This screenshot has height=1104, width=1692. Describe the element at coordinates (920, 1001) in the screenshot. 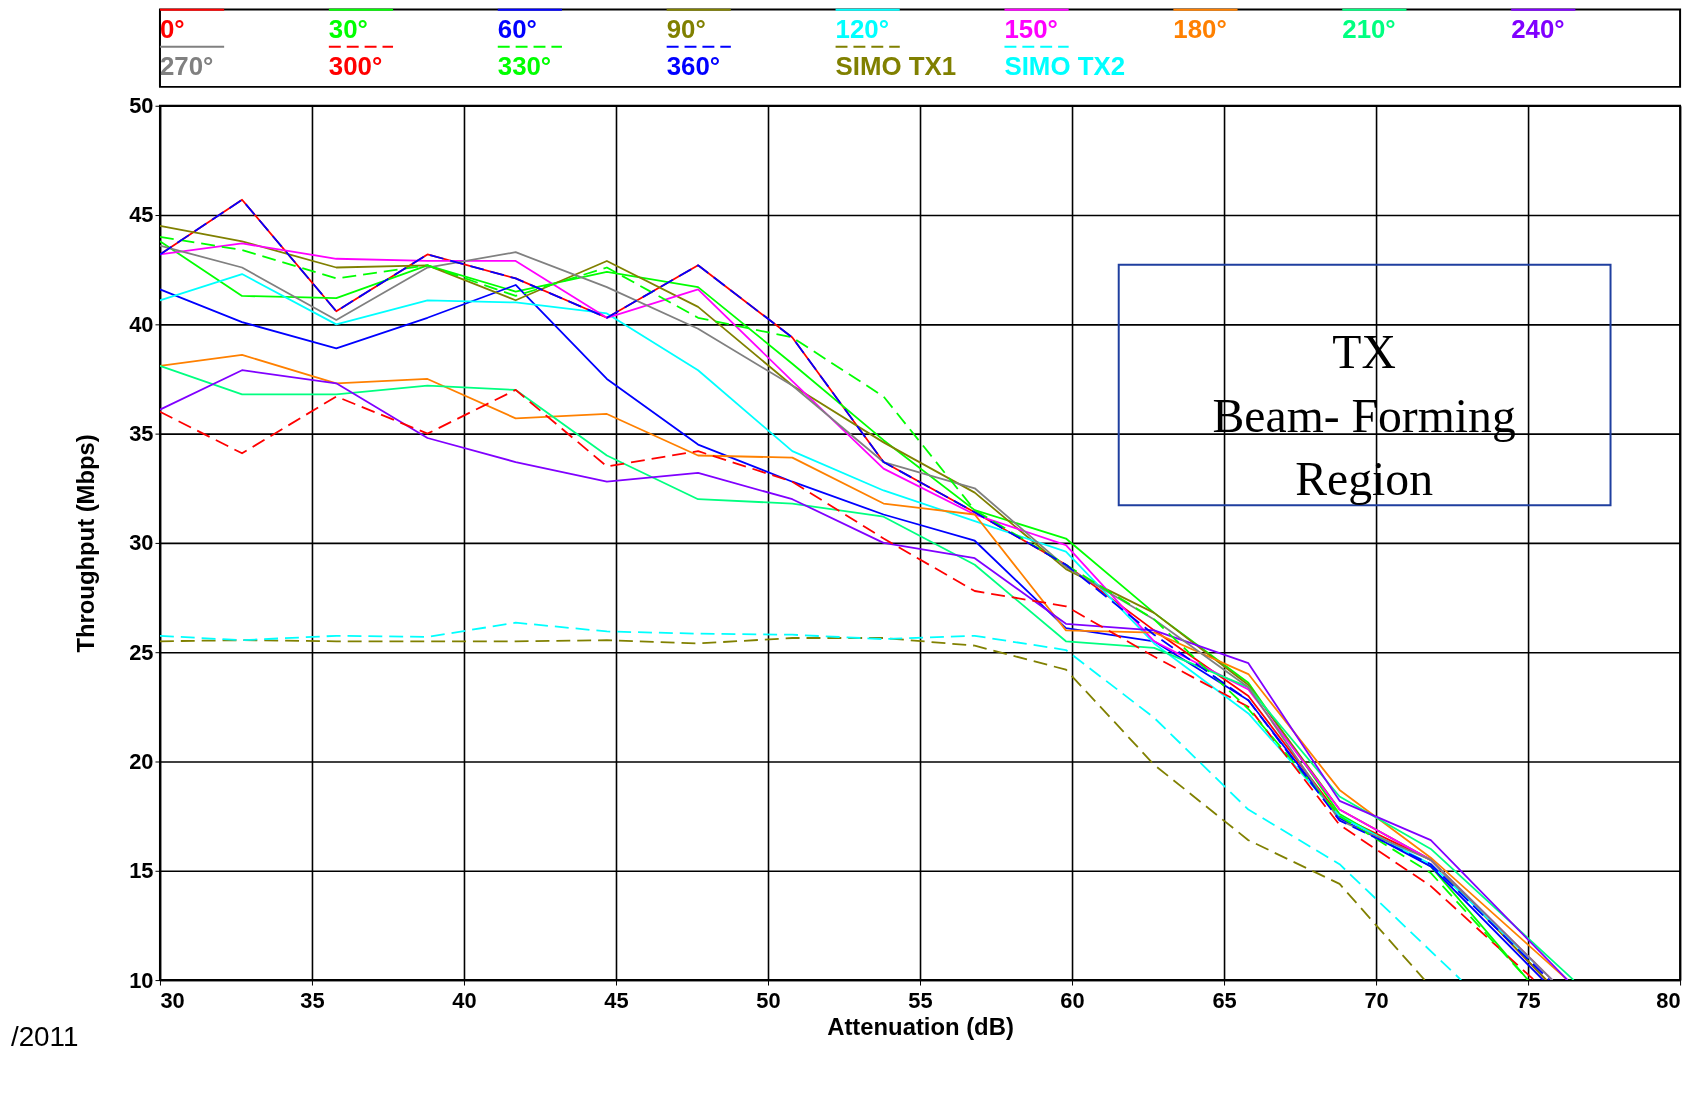

I see `x-tick-label: 55` at that location.